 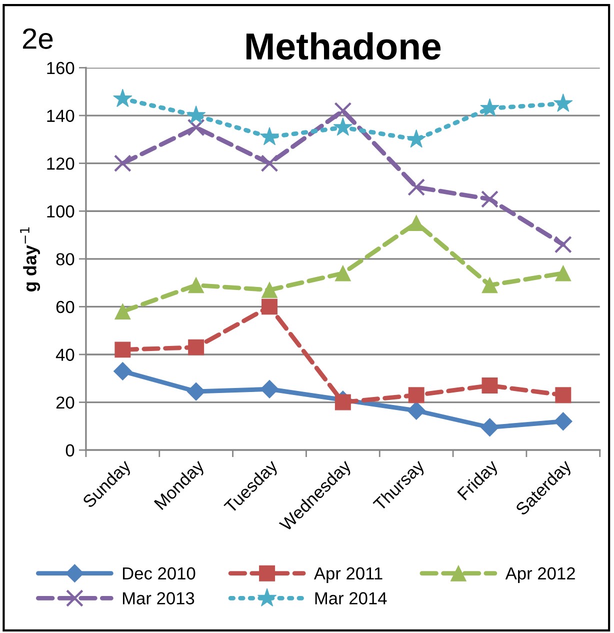 I want to click on y-tick-label: 0, so click(x=70, y=450).